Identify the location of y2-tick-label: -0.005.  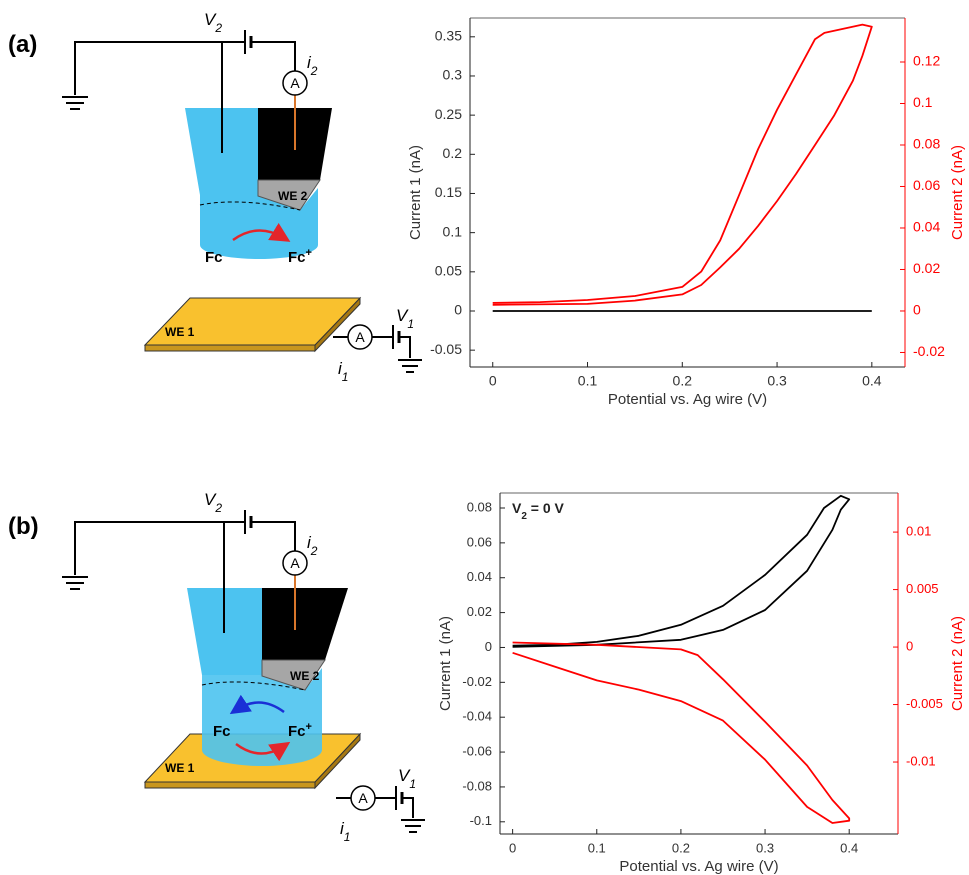
(924, 703).